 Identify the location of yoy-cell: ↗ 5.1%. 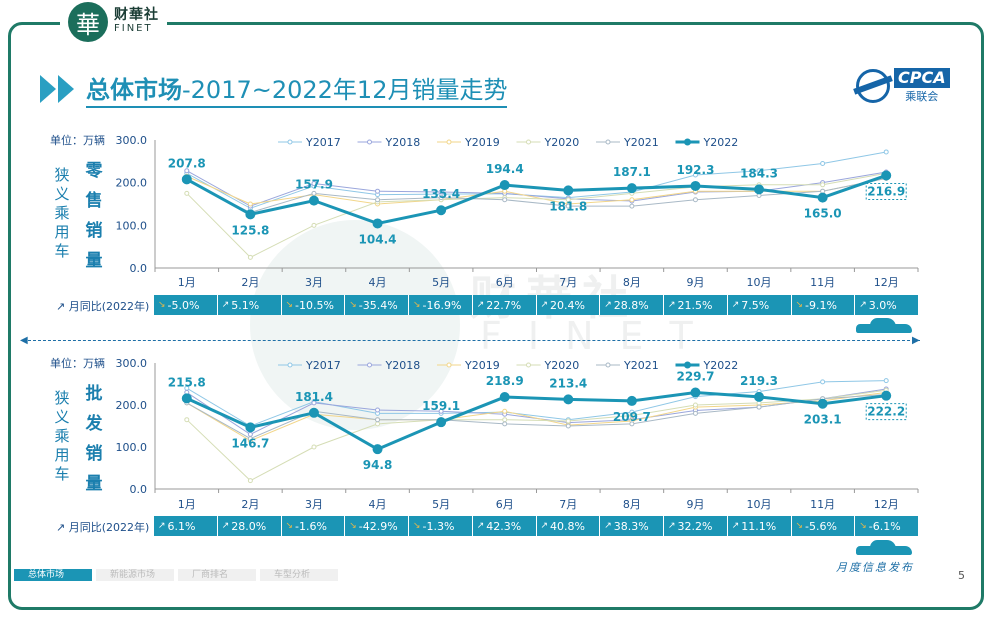
(249, 305).